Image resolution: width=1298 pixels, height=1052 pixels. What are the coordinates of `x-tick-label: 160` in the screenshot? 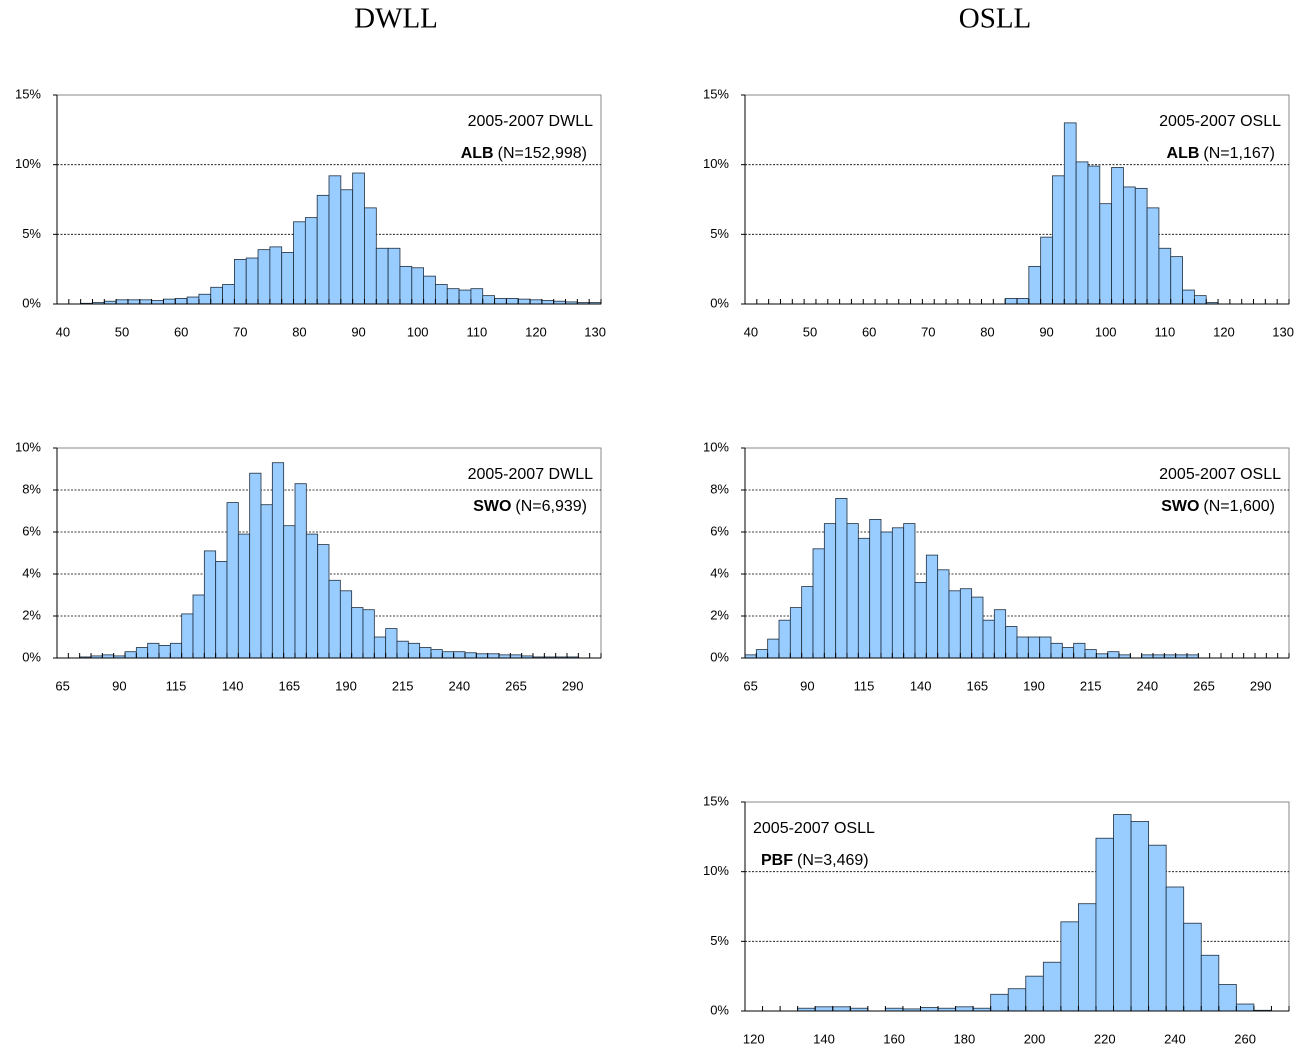 It's located at (894, 1038).